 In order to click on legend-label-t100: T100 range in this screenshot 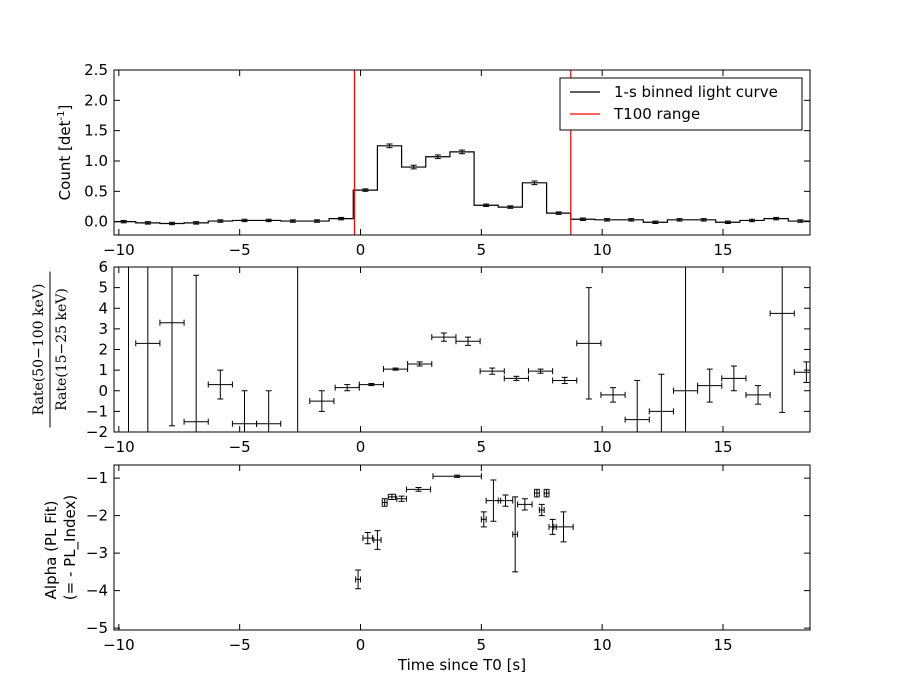, I will do `click(656, 114)`.